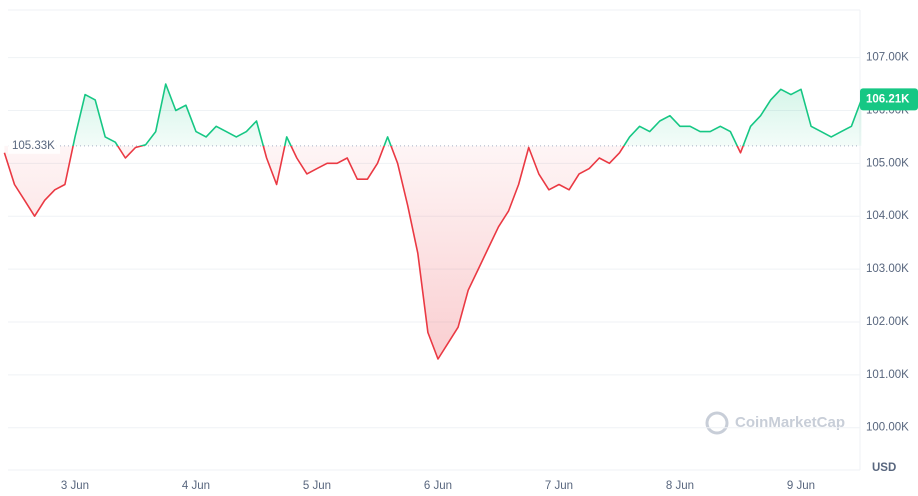 The height and width of the screenshot is (496, 918). I want to click on baseline-label: 105.33K, so click(33, 146).